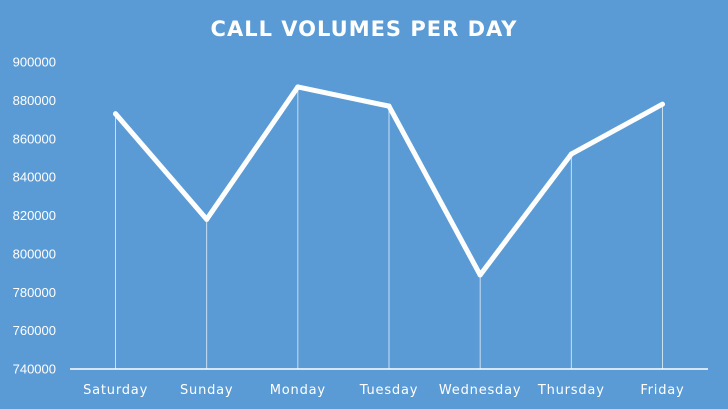  I want to click on y-tick-label: 800000, so click(34, 253).